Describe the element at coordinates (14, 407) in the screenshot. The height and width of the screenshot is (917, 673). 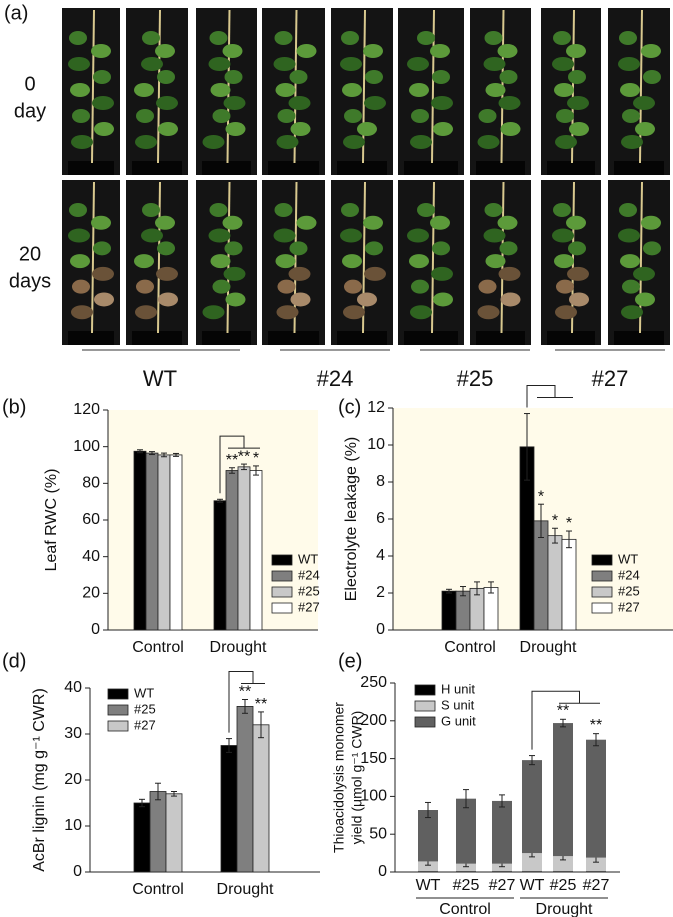
I see `panel-label: (b)` at that location.